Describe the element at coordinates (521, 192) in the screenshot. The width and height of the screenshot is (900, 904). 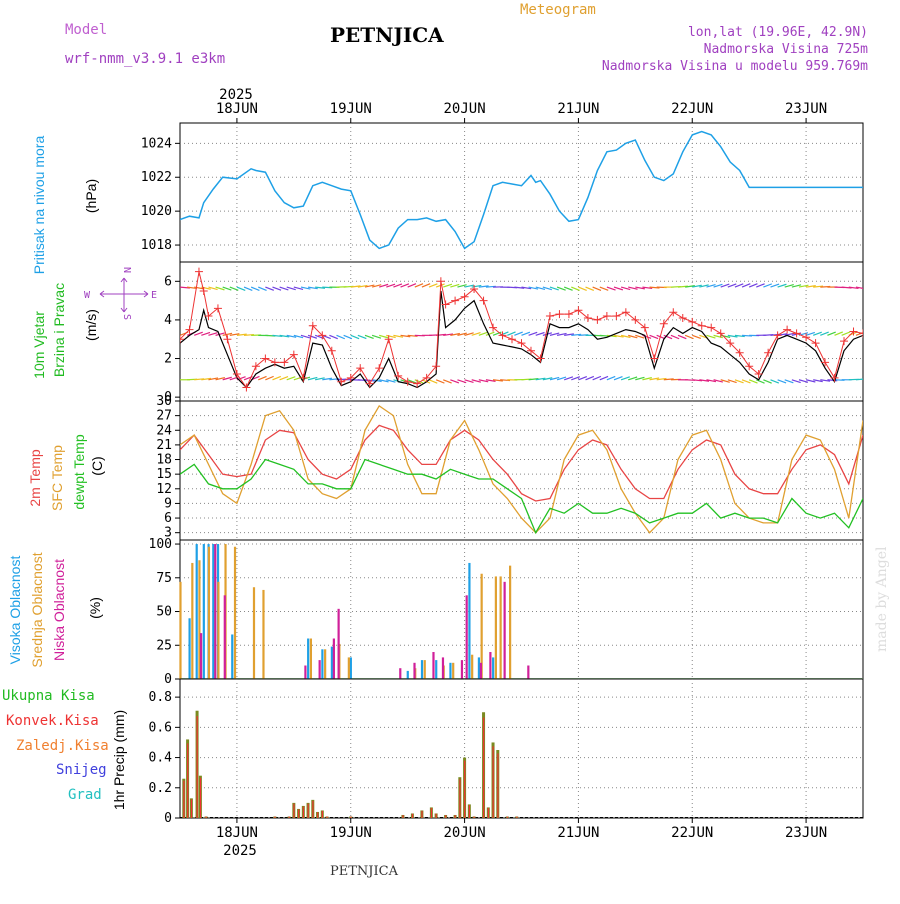
I see `pressure-frame` at that location.